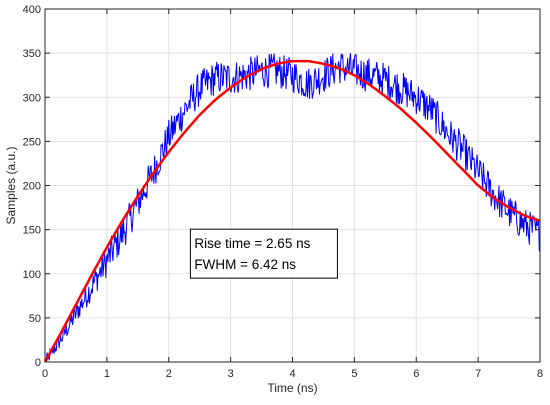 The height and width of the screenshot is (405, 550). Describe the element at coordinates (38, 363) in the screenshot. I see `y-tick-label: 0` at that location.